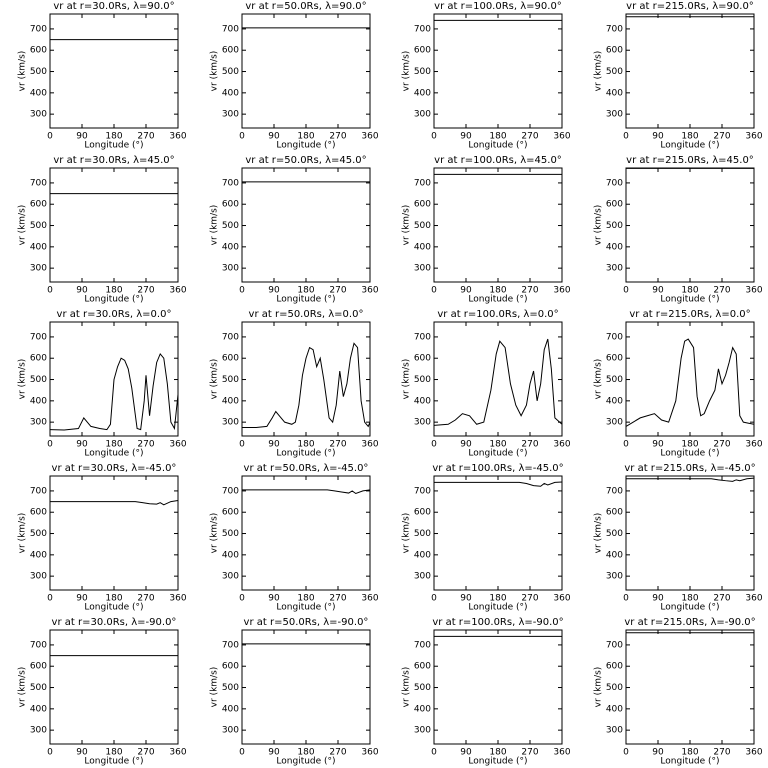 Image resolution: width=768 pixels, height=768 pixels. I want to click on chart-title: vr at r=30.0Rs, λ=0.0°, so click(114, 314).